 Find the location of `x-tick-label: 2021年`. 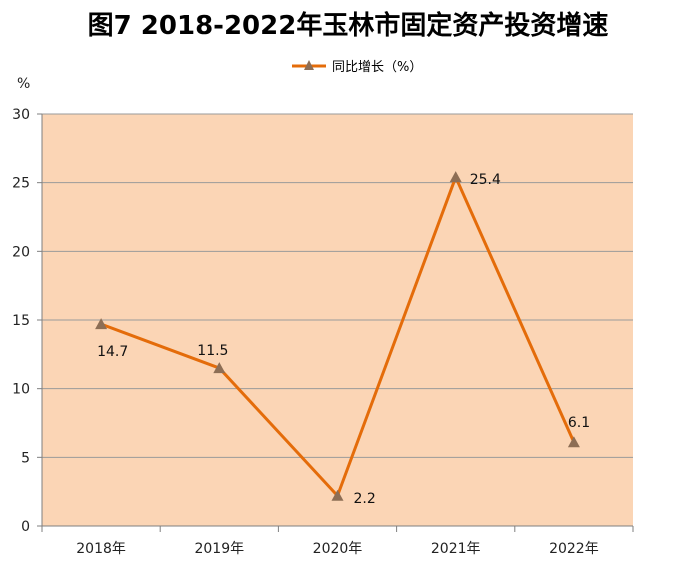

x-tick-label: 2021年 is located at coordinates (456, 549).